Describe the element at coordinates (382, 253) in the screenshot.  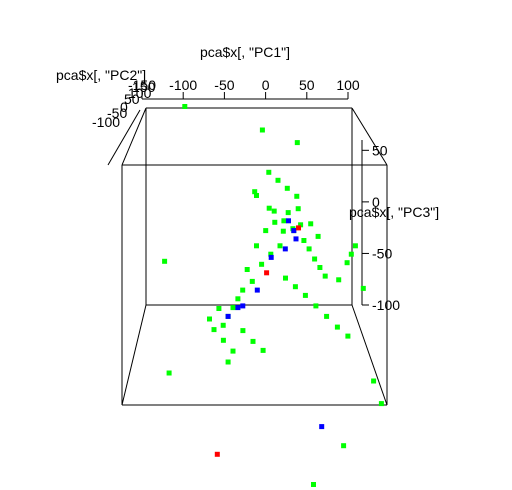
I see `z-tick-label: -50` at that location.